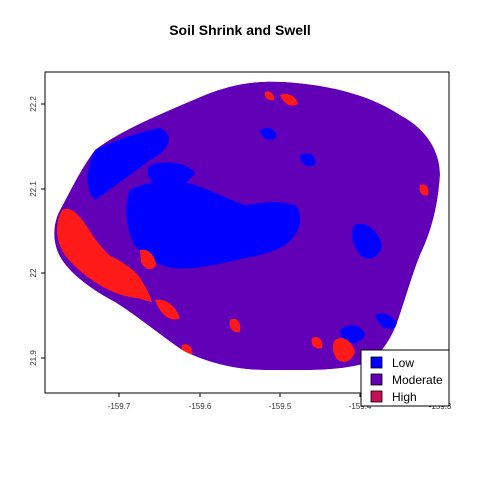 This screenshot has height=480, width=480. What do you see at coordinates (37, 231) in the screenshot?
I see `y-axis: 22.2 22.1 22 21.9` at bounding box center [37, 231].